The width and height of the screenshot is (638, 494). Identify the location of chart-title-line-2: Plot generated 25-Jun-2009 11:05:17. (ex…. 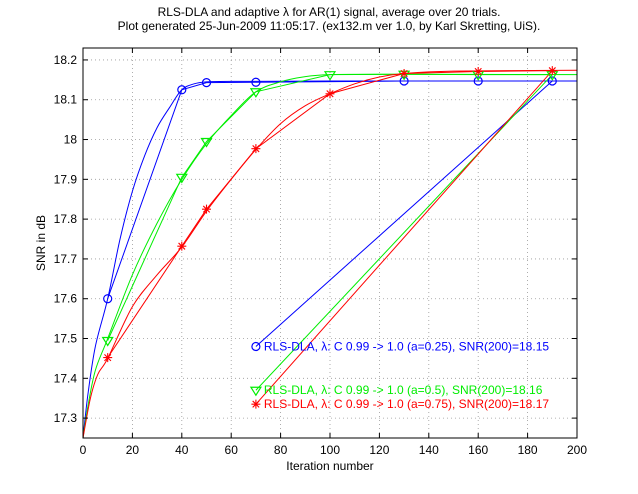
(329, 26).